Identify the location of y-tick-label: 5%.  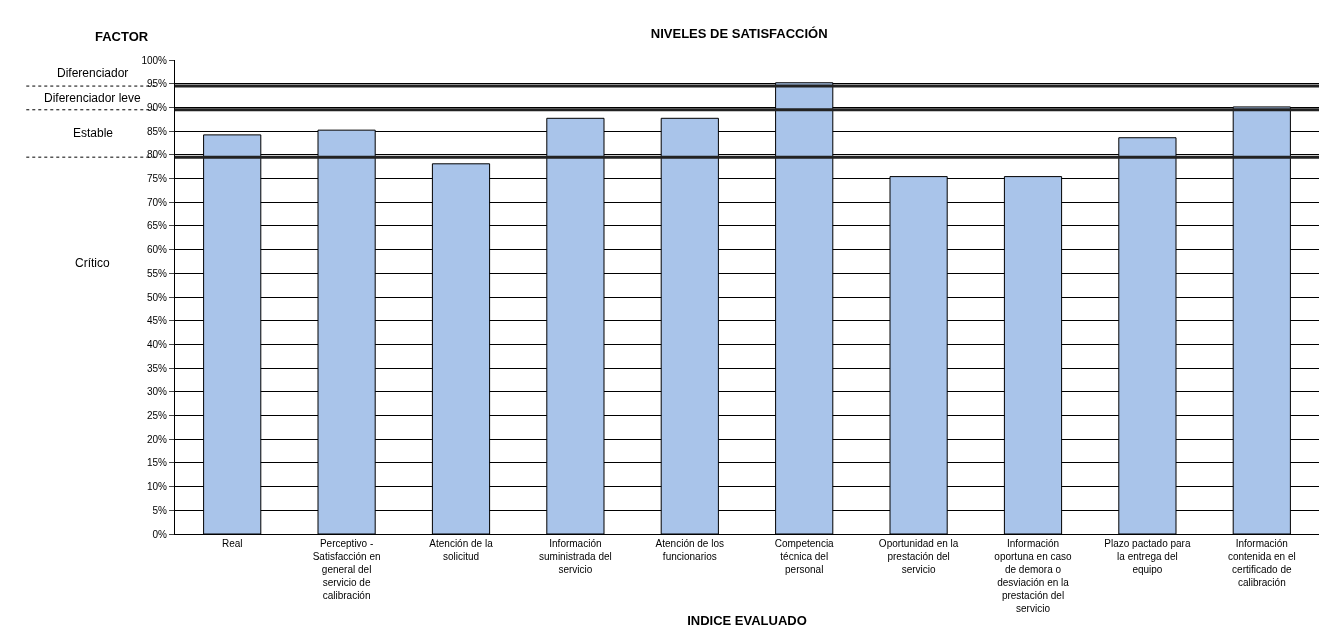
(160, 510).